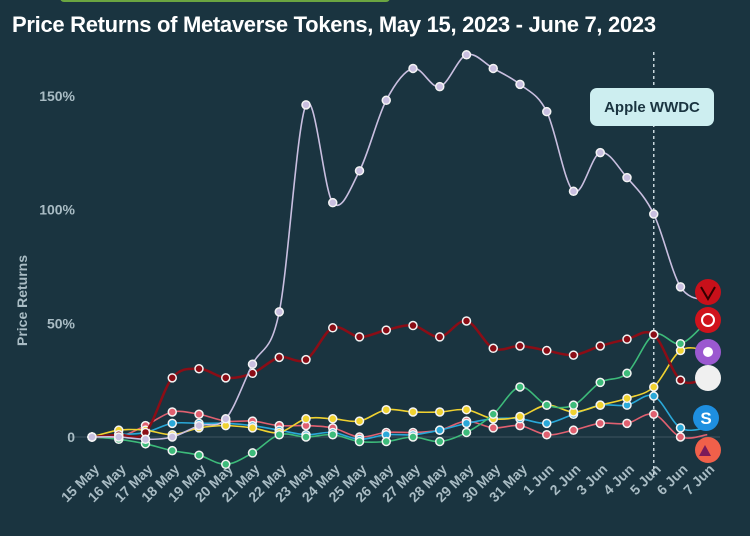 The image size is (750, 536). What do you see at coordinates (708, 378) in the screenshot?
I see `blocks-token-icon` at bounding box center [708, 378].